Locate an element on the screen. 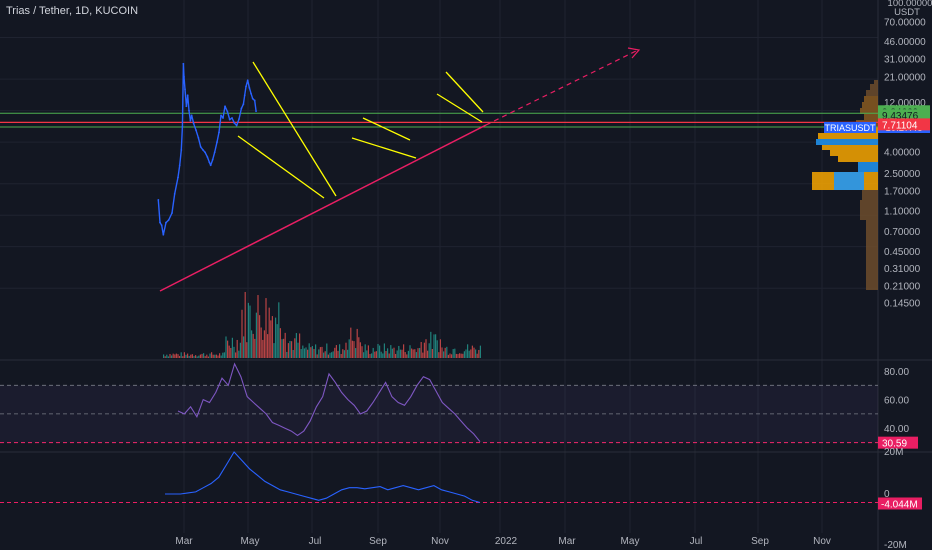 This screenshot has width=932, height=550. price-series is located at coordinates (207, 149).